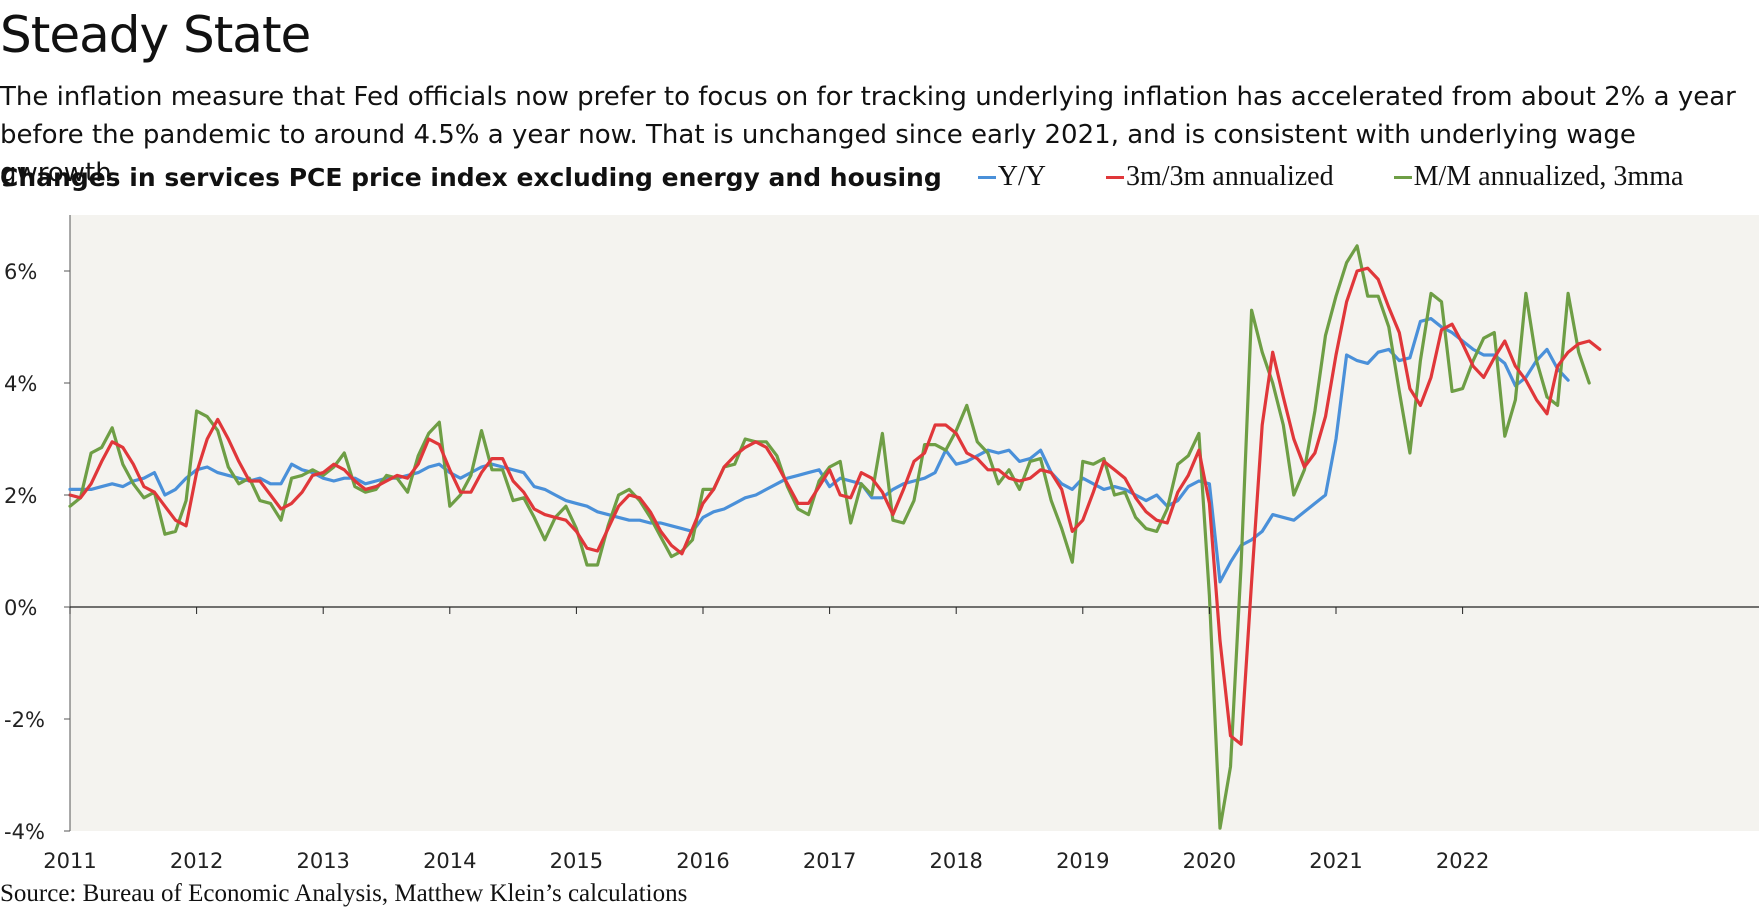 The width and height of the screenshot is (1759, 918). What do you see at coordinates (955, 861) in the screenshot?
I see `x-tick-label: 2018` at bounding box center [955, 861].